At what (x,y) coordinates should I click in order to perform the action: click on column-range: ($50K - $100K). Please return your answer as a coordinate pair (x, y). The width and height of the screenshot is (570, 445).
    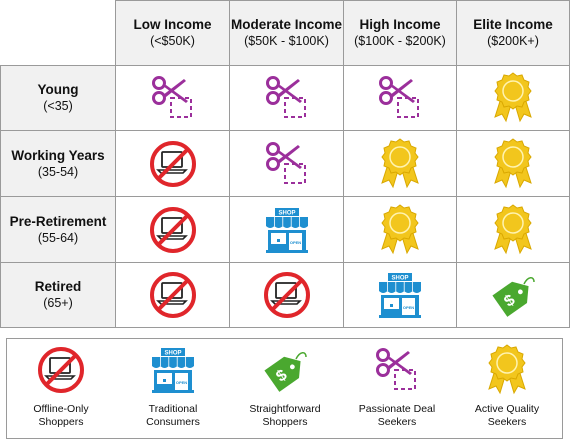
    Looking at the image, I should click on (286, 41).